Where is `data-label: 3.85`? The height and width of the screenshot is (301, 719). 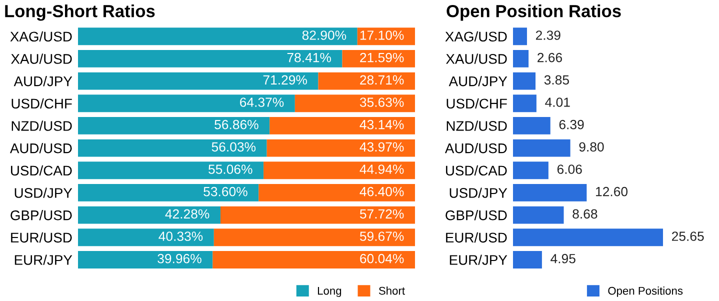
data-label: 3.85 is located at coordinates (556, 80).